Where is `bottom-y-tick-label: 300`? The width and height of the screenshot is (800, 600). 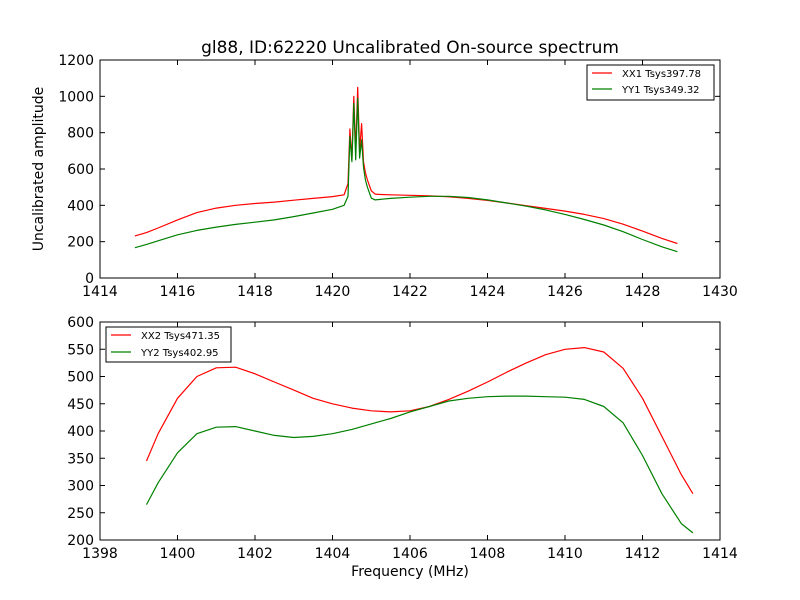
bottom-y-tick-label: 300 is located at coordinates (80, 487).